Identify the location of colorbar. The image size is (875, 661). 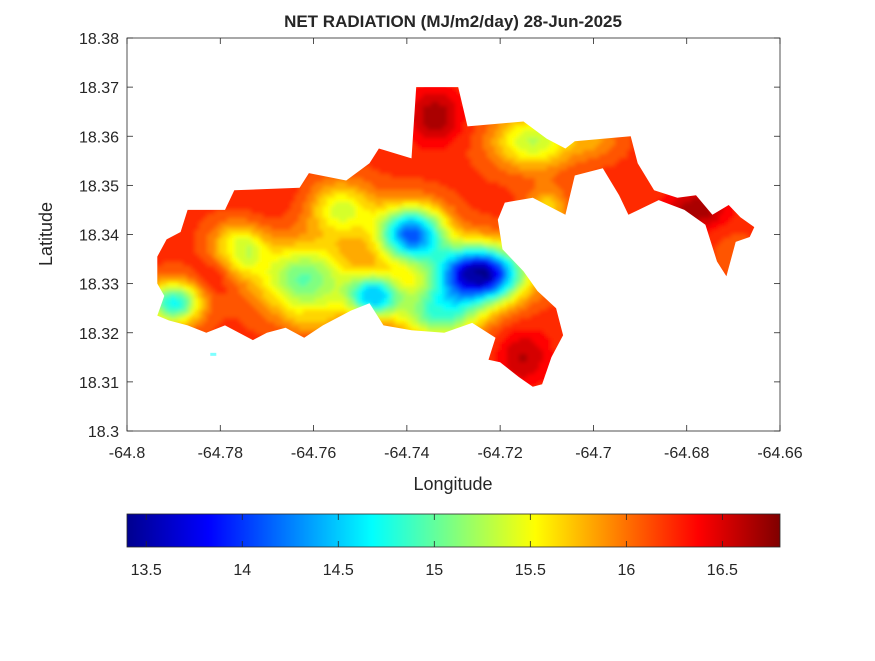
(453, 530).